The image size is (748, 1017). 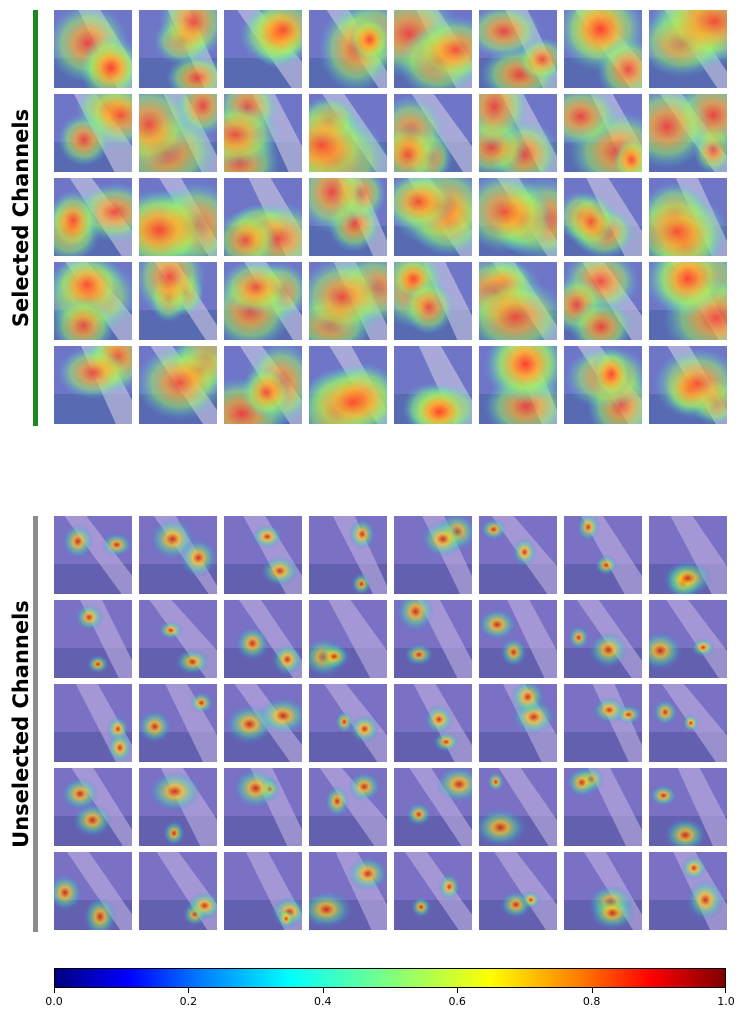 I want to click on unselected-section-label: Unselected Channels, so click(x=21, y=724).